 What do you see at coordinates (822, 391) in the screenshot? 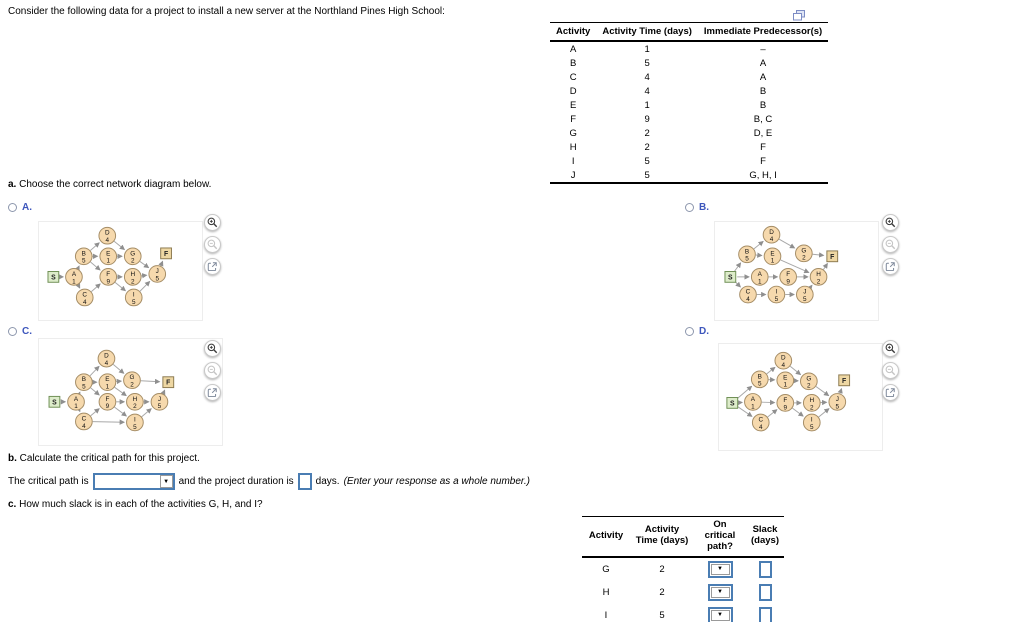
I see `edge-G-J` at bounding box center [822, 391].